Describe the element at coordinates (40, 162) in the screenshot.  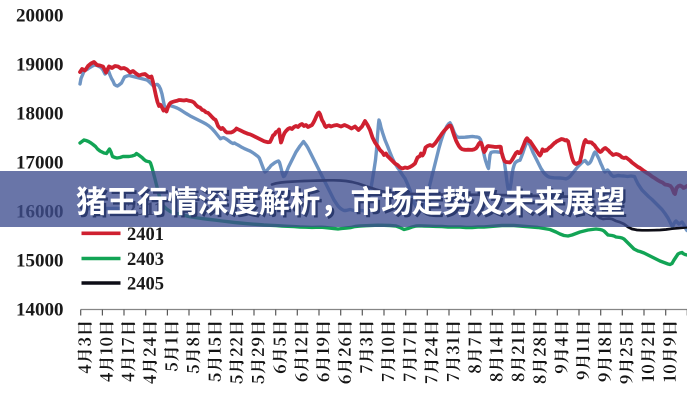
I see `svg-text: 17000` at that location.